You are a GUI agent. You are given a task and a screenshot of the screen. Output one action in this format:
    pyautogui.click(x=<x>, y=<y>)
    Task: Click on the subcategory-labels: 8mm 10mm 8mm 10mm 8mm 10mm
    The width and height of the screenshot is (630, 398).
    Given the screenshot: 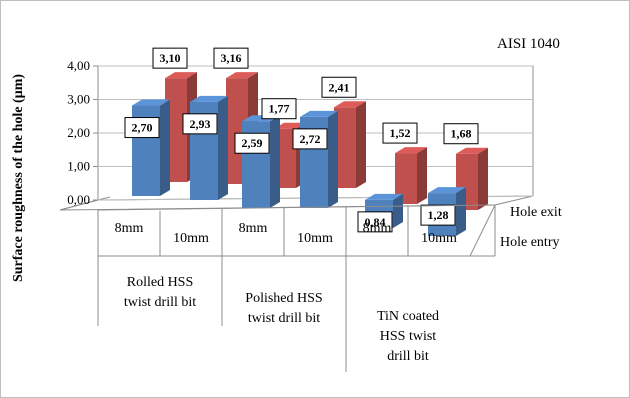 What is the action you would take?
    pyautogui.click(x=286, y=233)
    